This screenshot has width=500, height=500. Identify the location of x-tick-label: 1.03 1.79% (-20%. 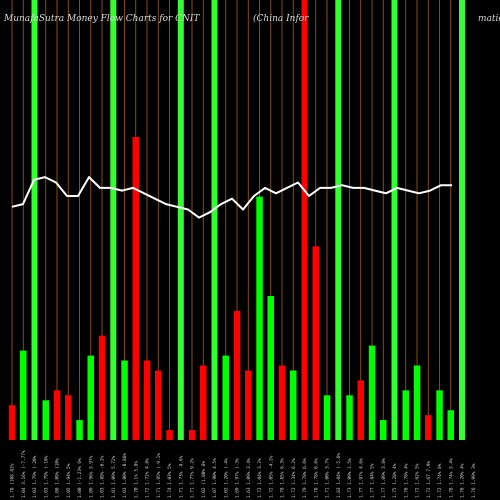
(35, 476).